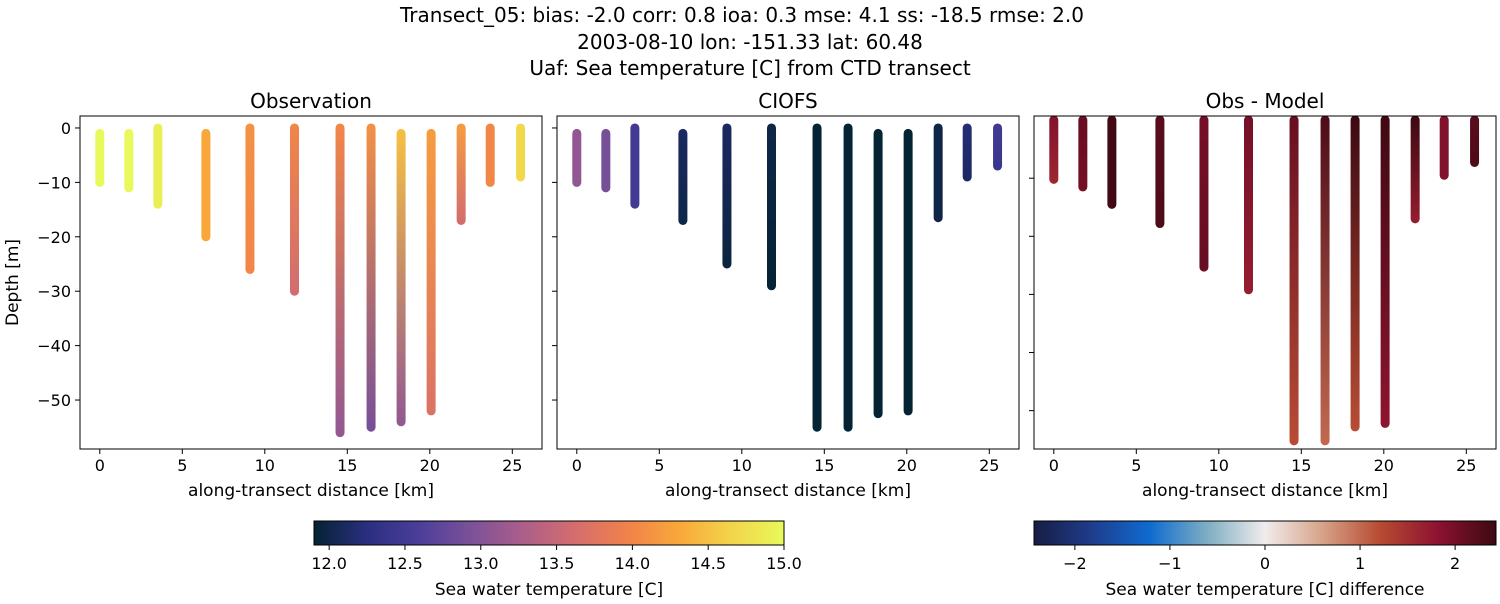  I want to click on colorbar-tick-label: 15.0, so click(784, 563).